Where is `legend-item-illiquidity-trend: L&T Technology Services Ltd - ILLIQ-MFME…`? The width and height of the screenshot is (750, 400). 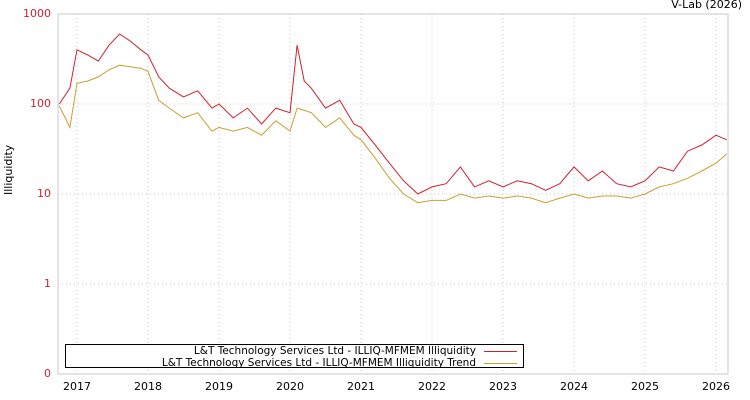
legend-item-illiquidity-trend: L&T Technology Services Ltd - ILLIQ-MFME… is located at coordinates (339, 363).